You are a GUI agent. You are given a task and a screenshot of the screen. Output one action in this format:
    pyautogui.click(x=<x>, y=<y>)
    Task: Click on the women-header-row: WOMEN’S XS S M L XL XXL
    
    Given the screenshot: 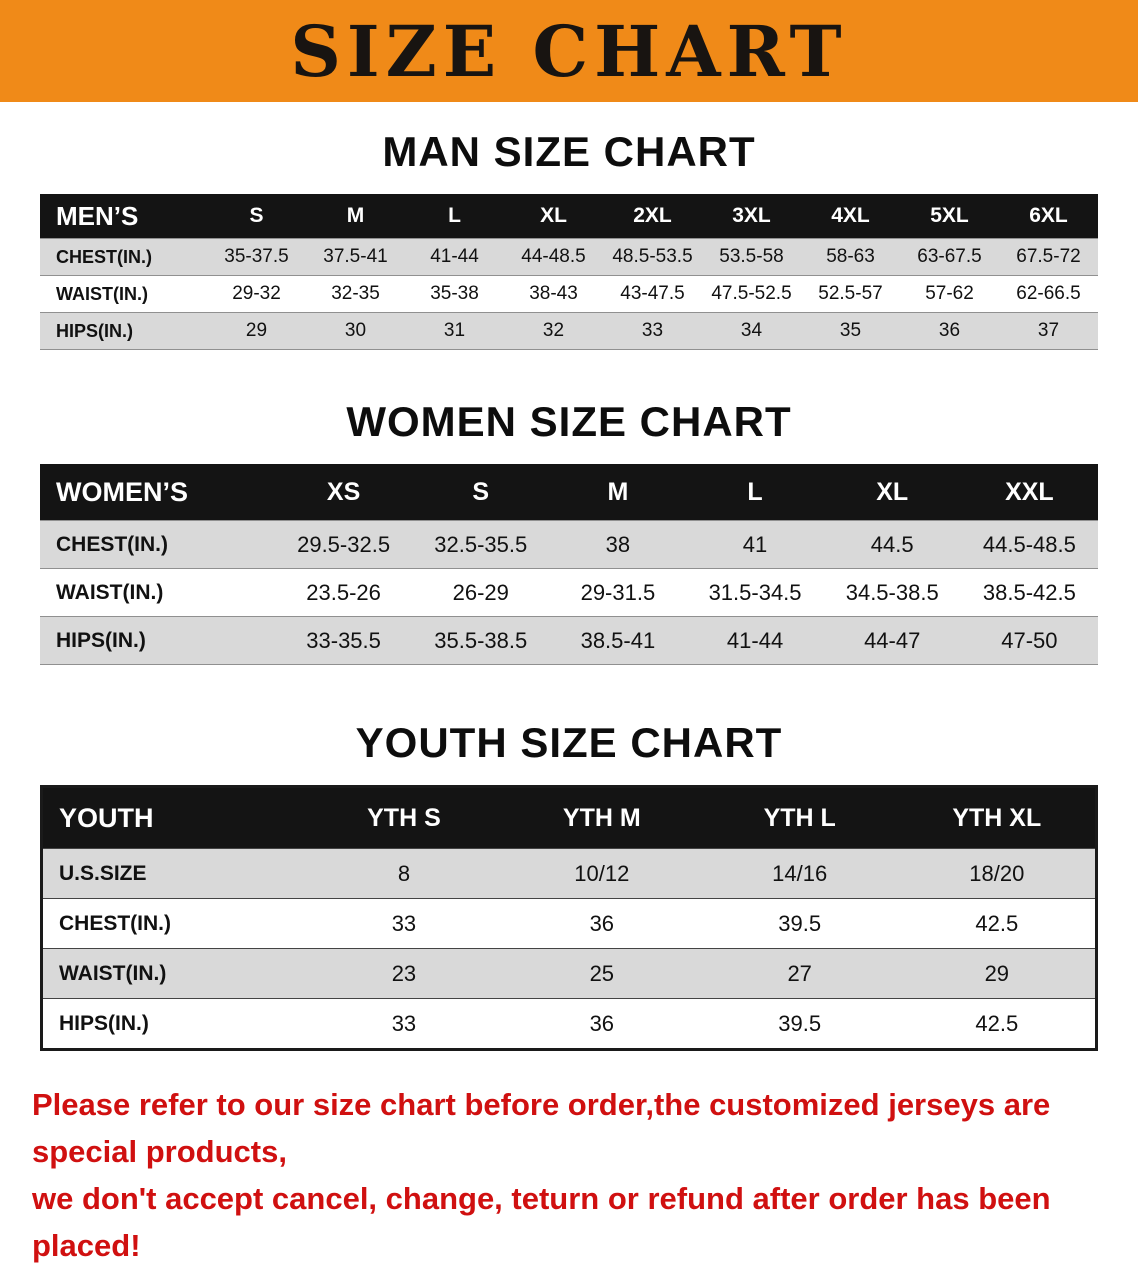 What is the action you would take?
    pyautogui.click(x=569, y=492)
    